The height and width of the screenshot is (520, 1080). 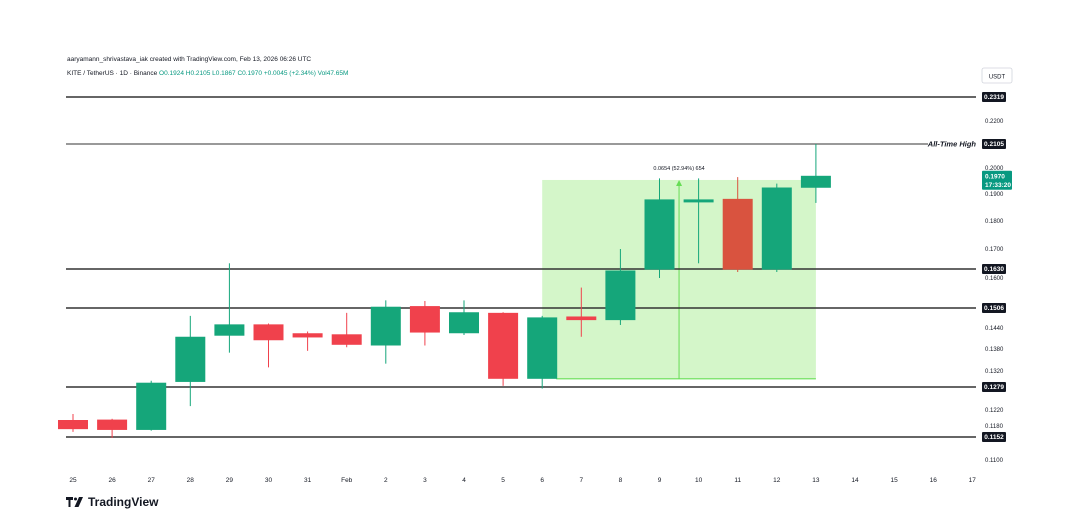 I want to click on x-tick-label: 14, so click(x=855, y=480).